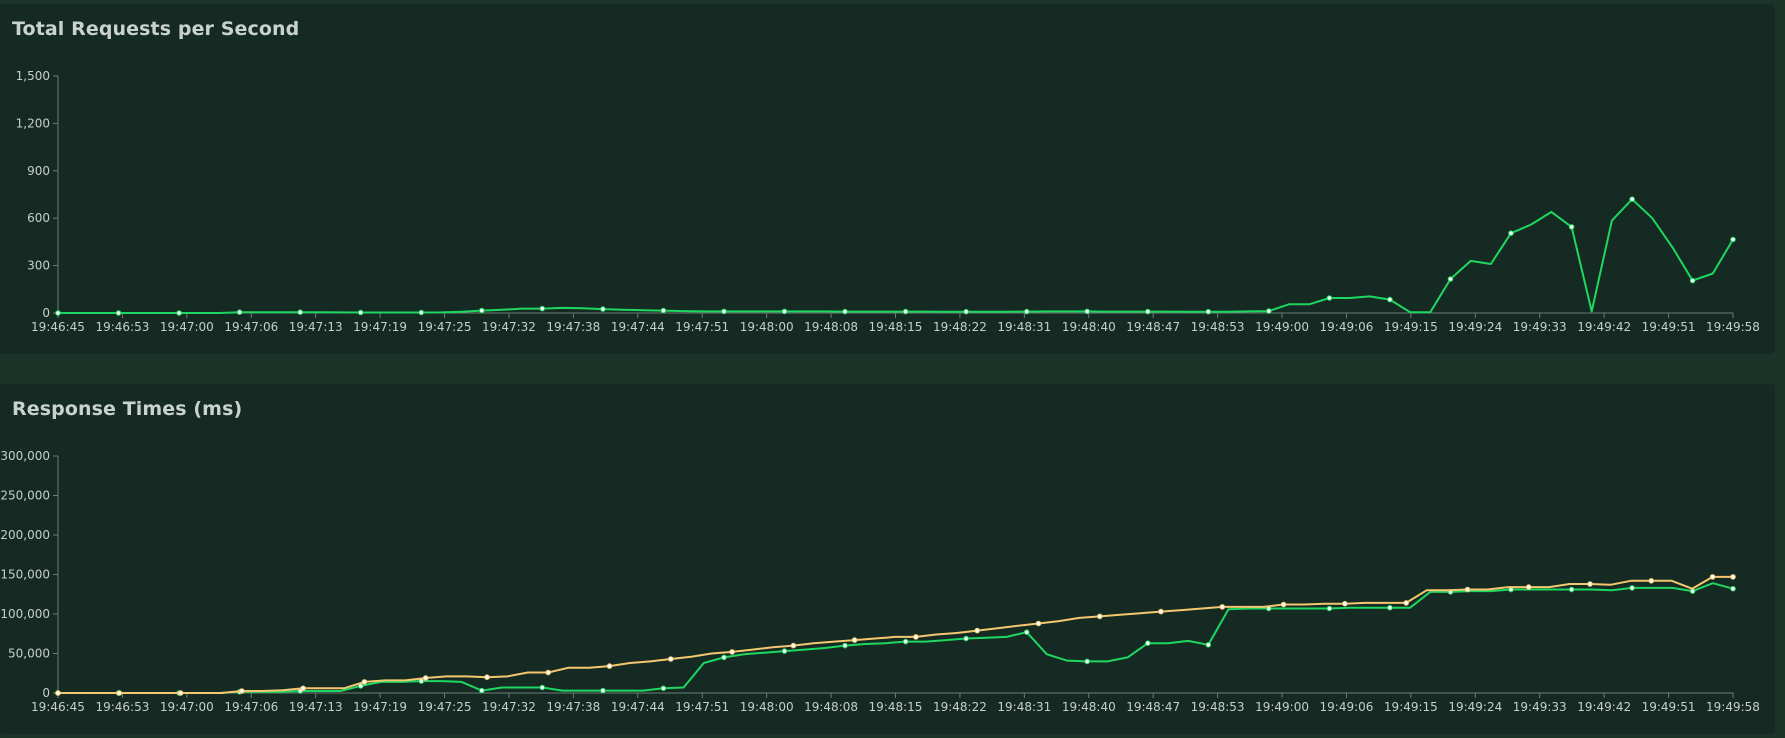 This screenshot has height=738, width=1785. Describe the element at coordinates (896, 327) in the screenshot. I see `rps-x-tick-label: 19:48:15` at that location.